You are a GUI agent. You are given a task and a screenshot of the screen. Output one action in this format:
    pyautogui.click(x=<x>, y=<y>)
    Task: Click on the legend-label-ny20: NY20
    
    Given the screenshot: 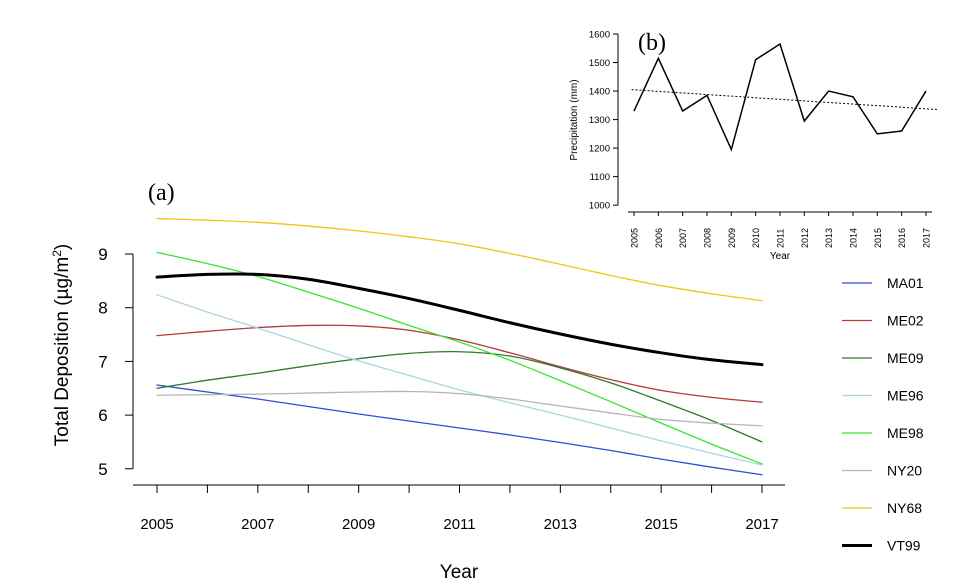 What is the action you would take?
    pyautogui.click(x=904, y=471)
    